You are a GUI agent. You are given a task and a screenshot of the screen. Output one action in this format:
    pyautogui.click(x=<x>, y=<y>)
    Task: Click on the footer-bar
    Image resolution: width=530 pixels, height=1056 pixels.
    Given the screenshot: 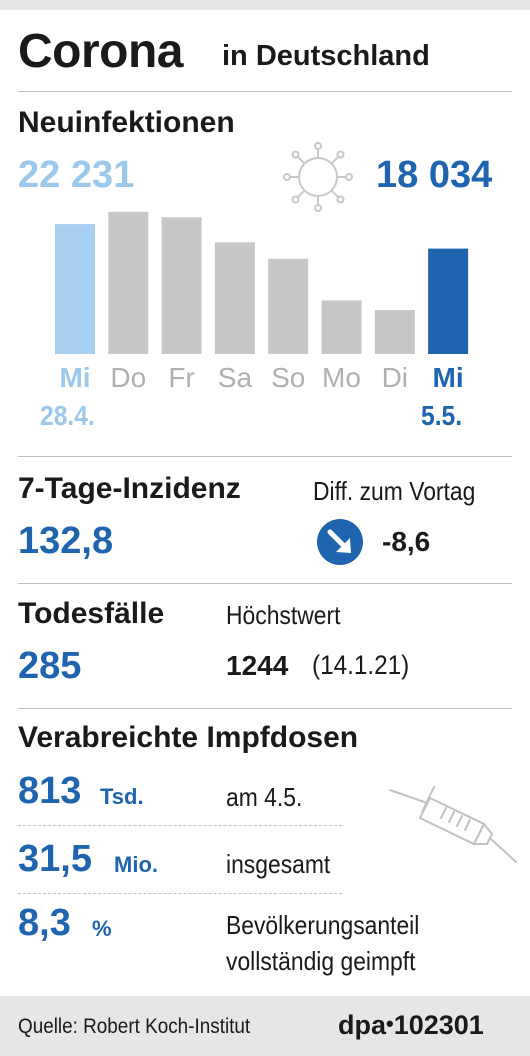 What is the action you would take?
    pyautogui.click(x=265, y=1026)
    